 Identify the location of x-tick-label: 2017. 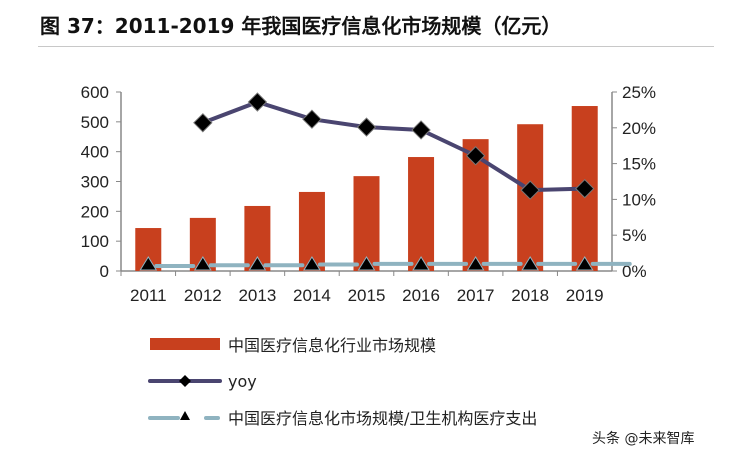
(476, 295).